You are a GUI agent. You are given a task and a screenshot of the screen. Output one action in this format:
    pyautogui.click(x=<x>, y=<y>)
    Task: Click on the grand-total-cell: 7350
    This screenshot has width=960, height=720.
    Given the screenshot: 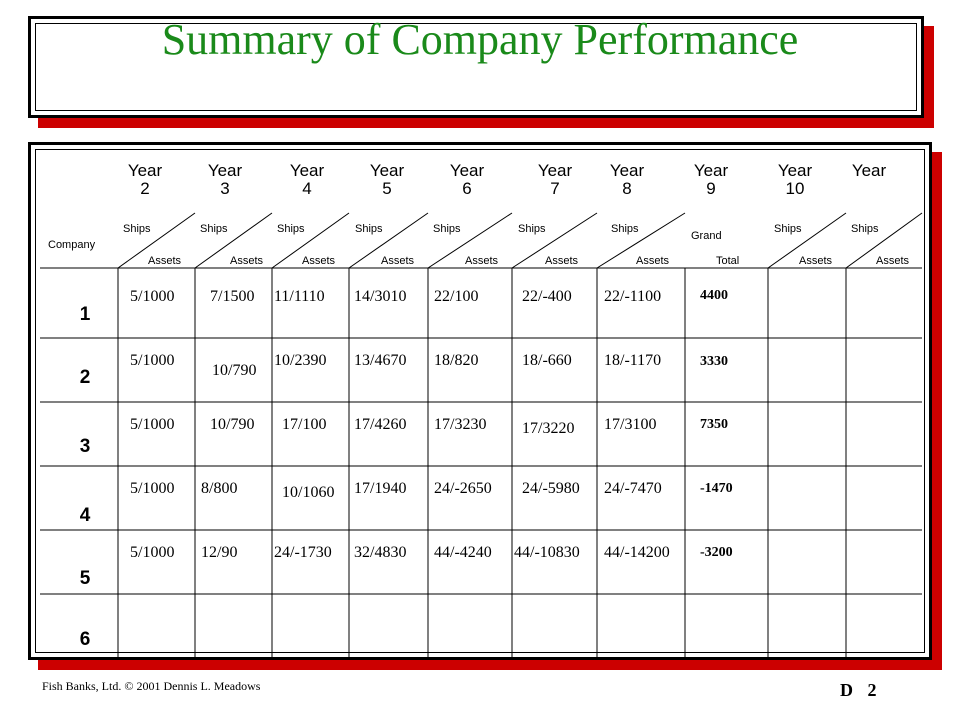 What is the action you would take?
    pyautogui.click(x=714, y=424)
    